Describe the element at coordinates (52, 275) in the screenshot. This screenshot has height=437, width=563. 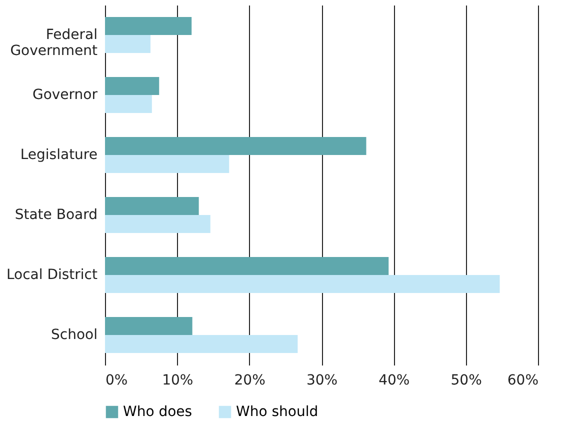
I see `y-tick-label: Local District` at that location.